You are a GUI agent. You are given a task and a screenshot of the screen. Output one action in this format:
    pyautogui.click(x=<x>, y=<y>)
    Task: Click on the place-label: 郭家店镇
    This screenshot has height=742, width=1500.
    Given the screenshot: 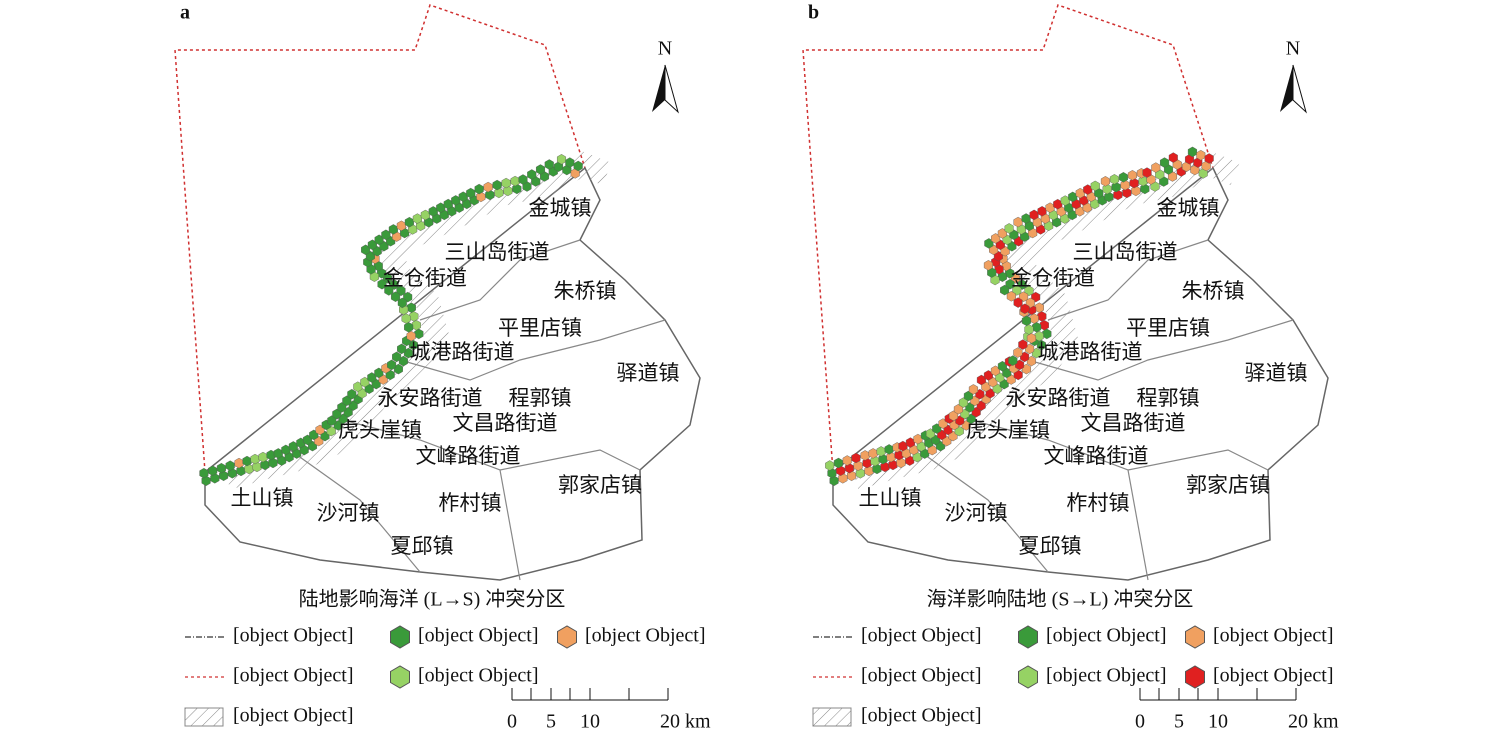 What is the action you would take?
    pyautogui.click(x=1228, y=485)
    